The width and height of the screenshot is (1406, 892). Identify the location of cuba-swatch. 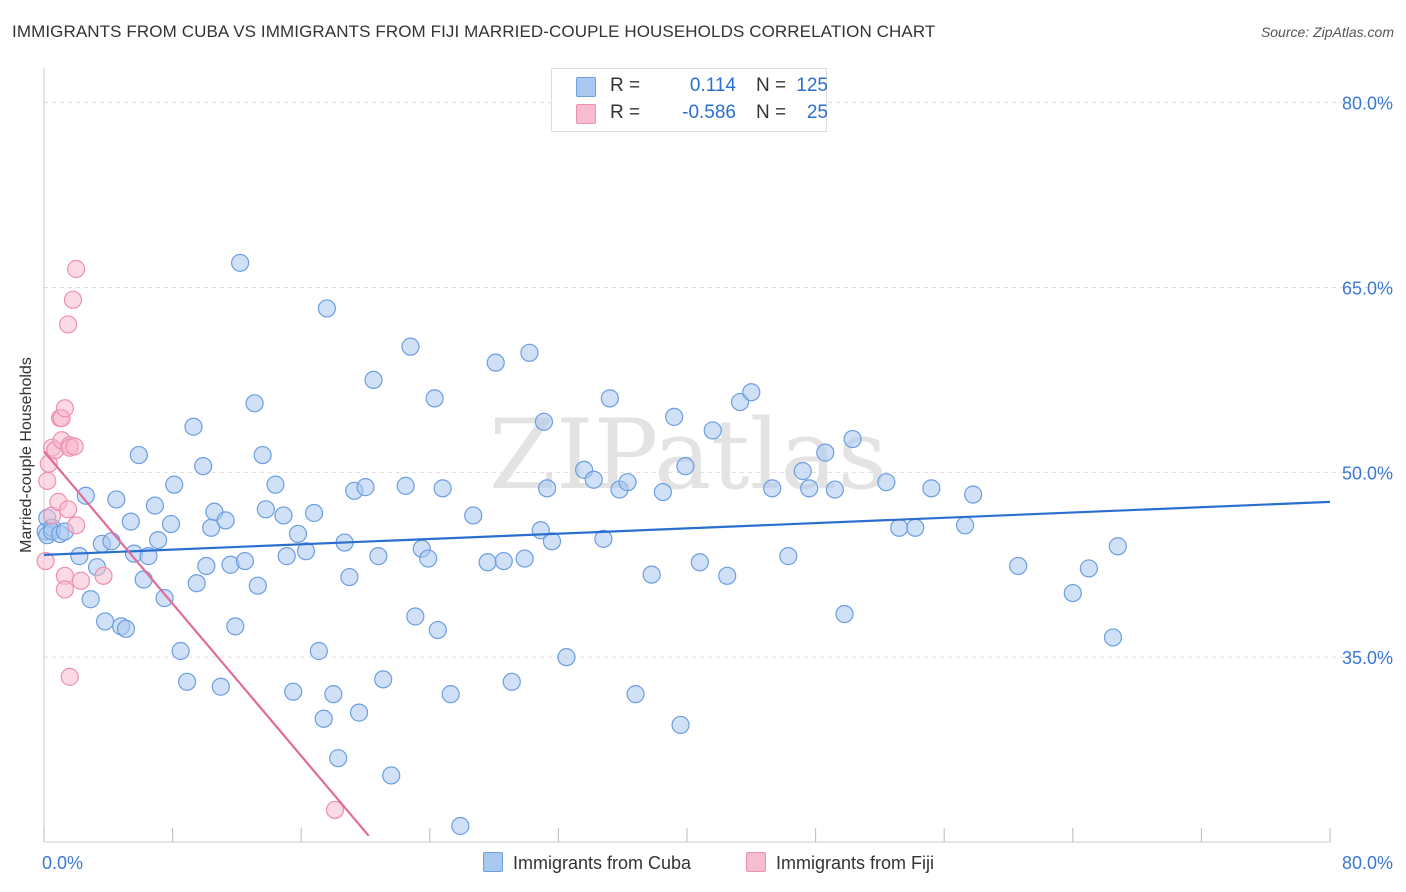
(586, 87).